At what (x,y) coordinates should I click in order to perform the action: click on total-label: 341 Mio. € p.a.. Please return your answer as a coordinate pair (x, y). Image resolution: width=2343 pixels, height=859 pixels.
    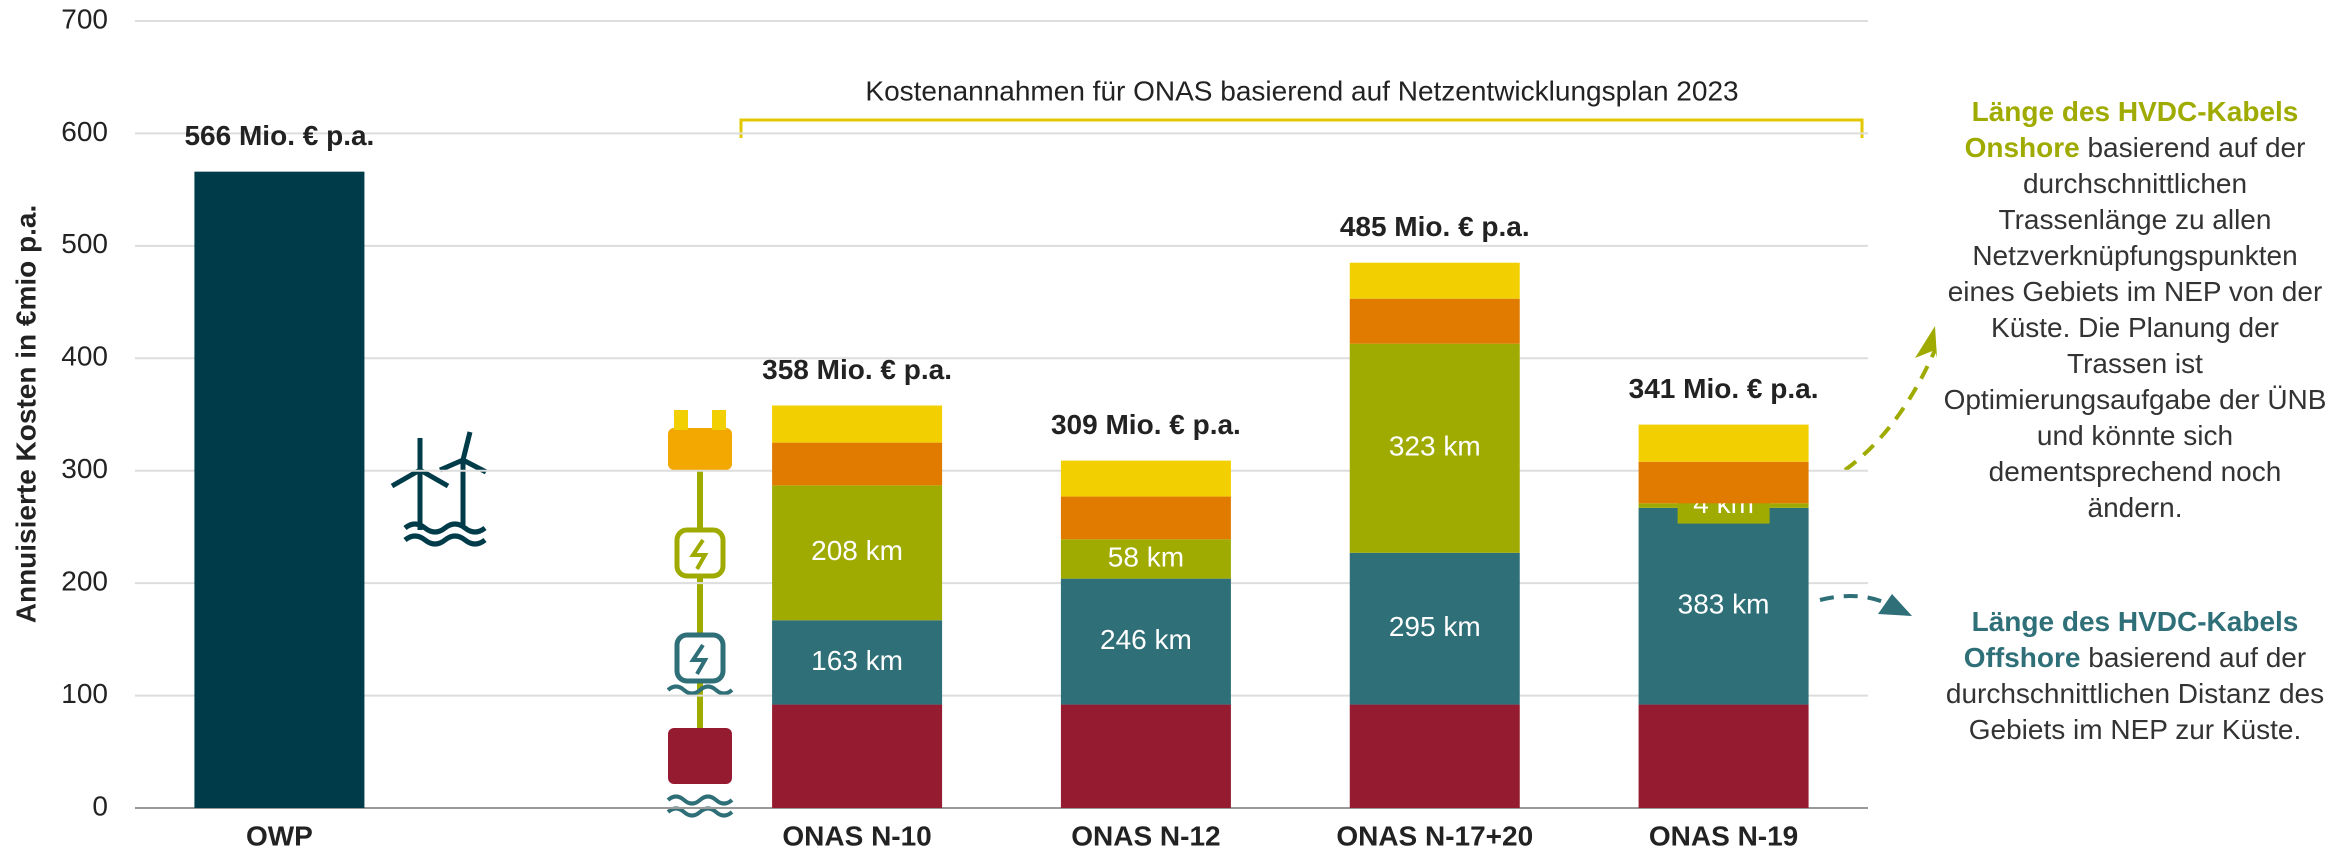
    Looking at the image, I should click on (1724, 388).